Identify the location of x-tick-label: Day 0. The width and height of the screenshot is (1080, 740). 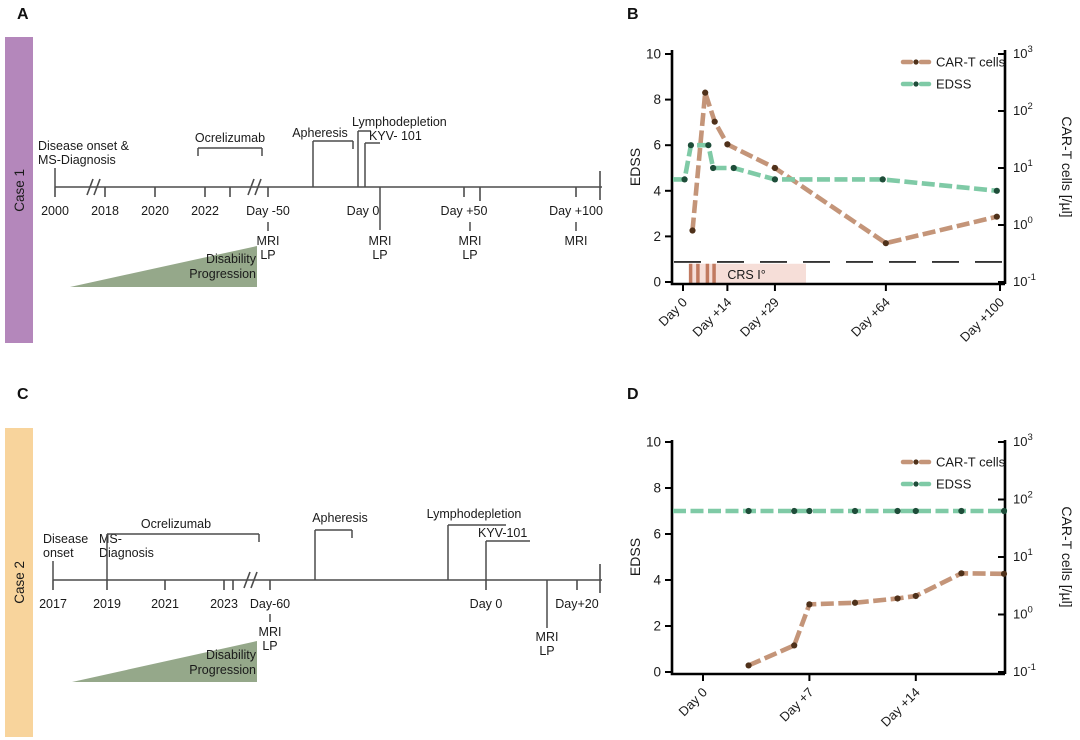
(692, 702).